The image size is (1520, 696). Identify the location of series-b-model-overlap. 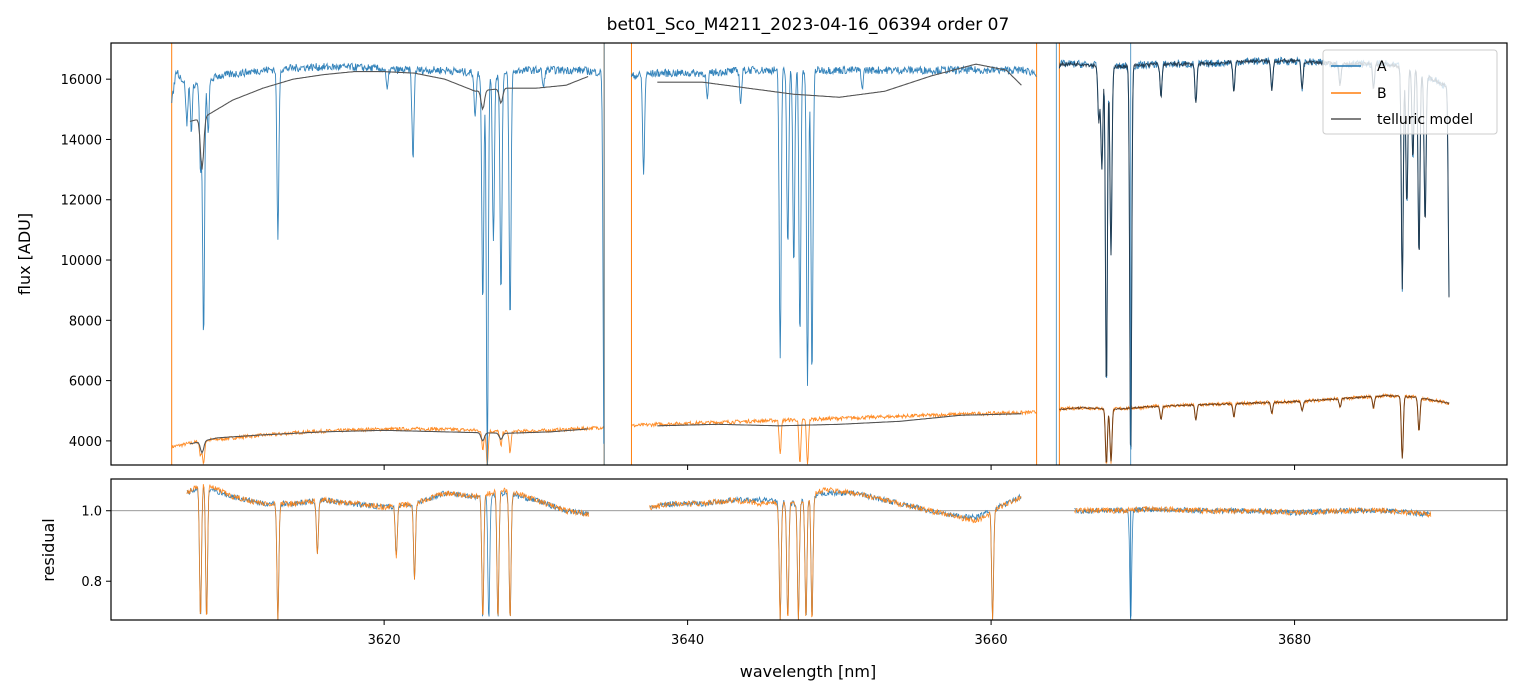
(1254, 428).